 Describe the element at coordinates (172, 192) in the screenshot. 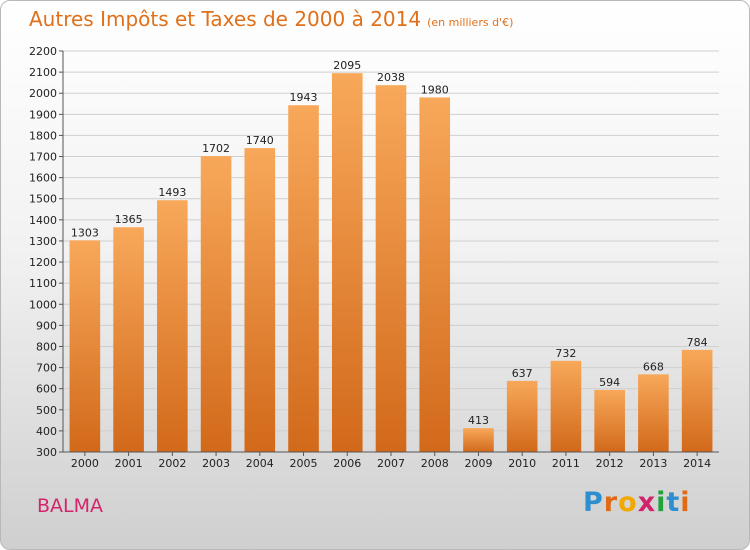

I see `bar-value-label: 1493` at that location.